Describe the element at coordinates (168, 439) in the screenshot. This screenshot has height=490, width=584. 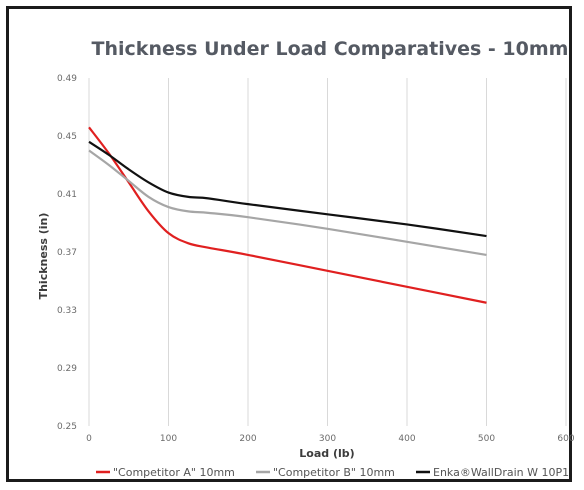
I see `x-tick-label: 100` at that location.